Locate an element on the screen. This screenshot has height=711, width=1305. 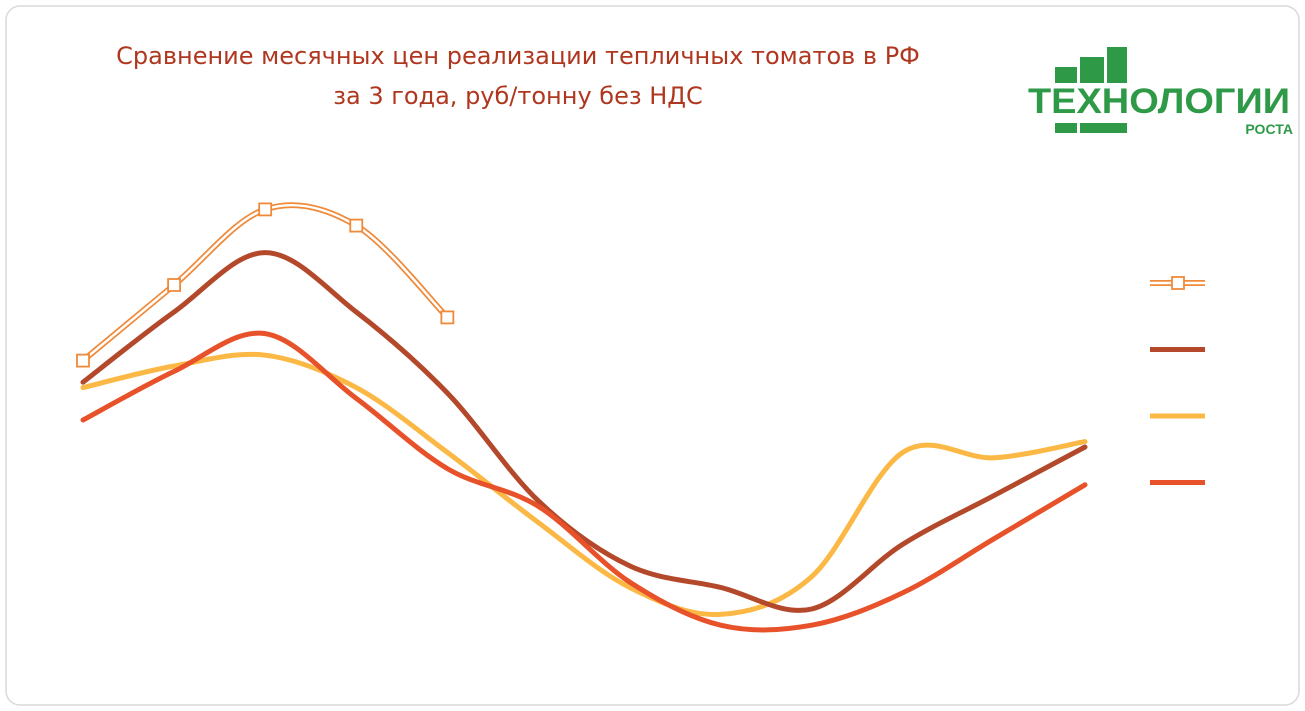
logo: ТЕХНОЛОГИИ РОСТА is located at coordinates (1160, 92).